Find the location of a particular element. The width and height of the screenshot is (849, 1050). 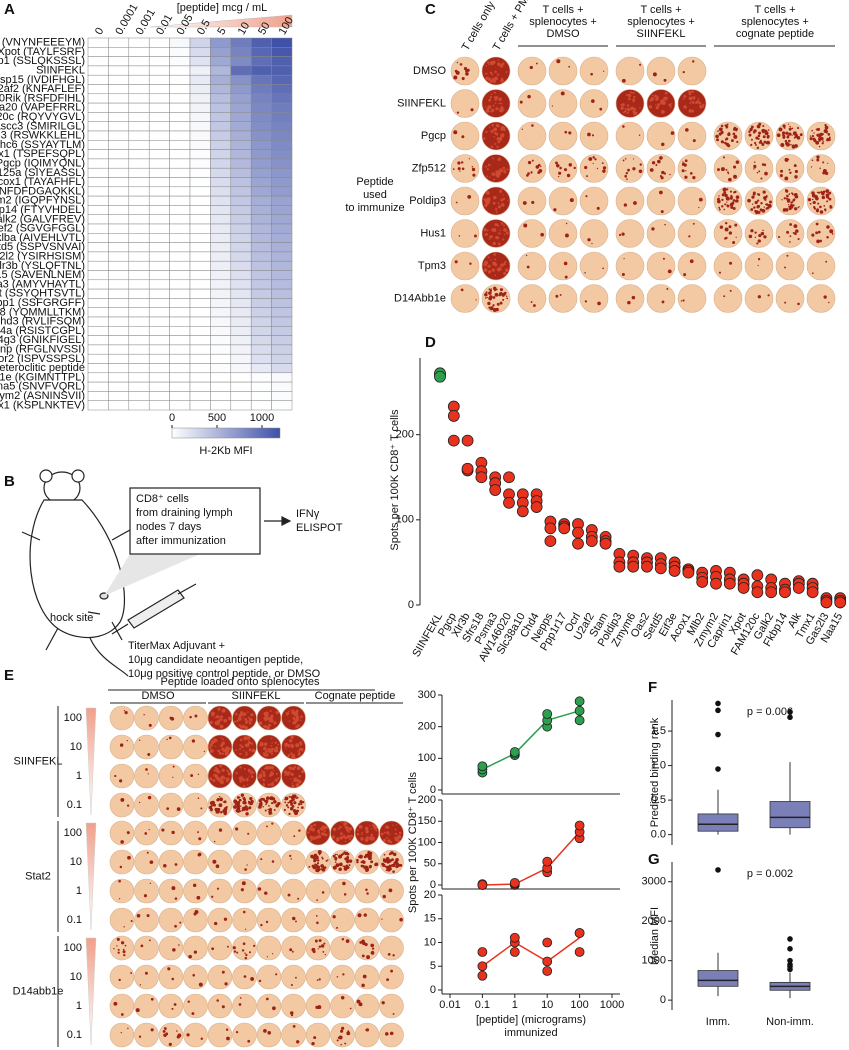

y-tick-label: 300 is located at coordinates (427, 695).